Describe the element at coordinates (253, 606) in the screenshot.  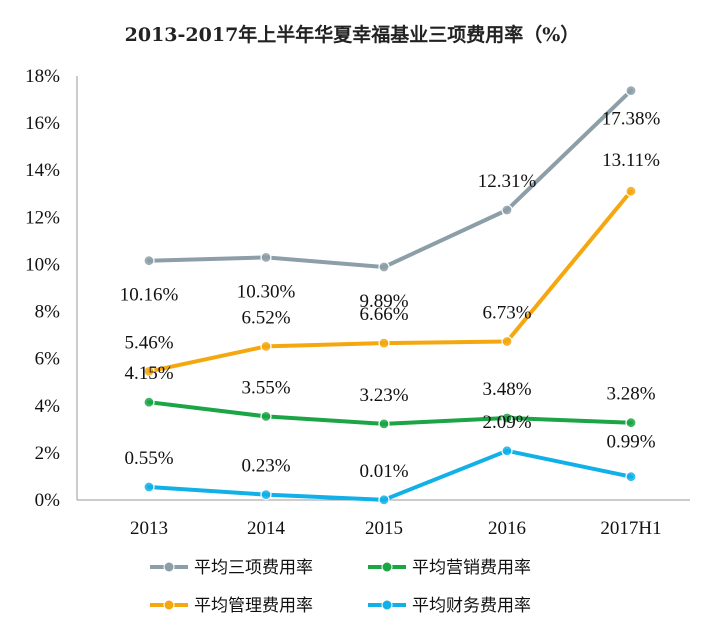
I see `legend-label: 平均管理费用率` at that location.